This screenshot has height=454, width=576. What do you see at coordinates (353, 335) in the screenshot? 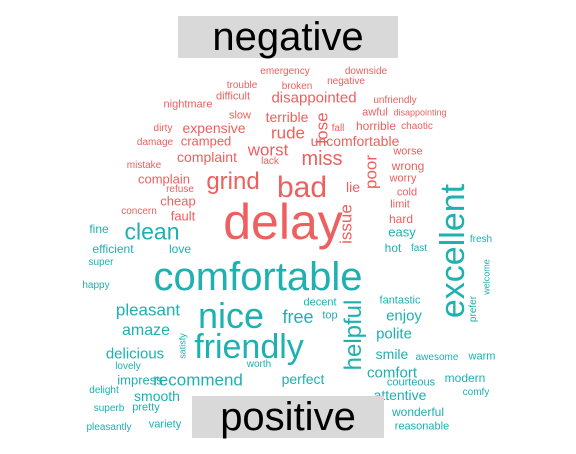
I see `positive-word: helpful` at bounding box center [353, 335].